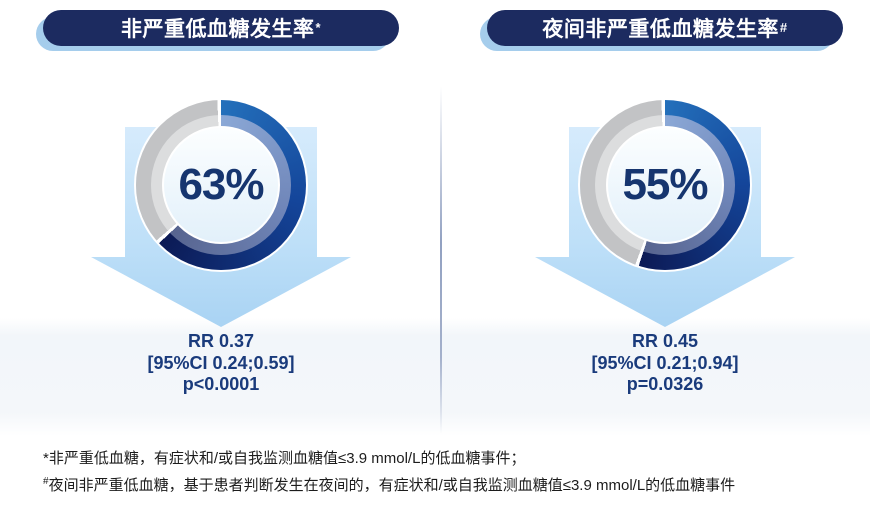  I want to click on donut-hole: 55%, so click(665, 185).